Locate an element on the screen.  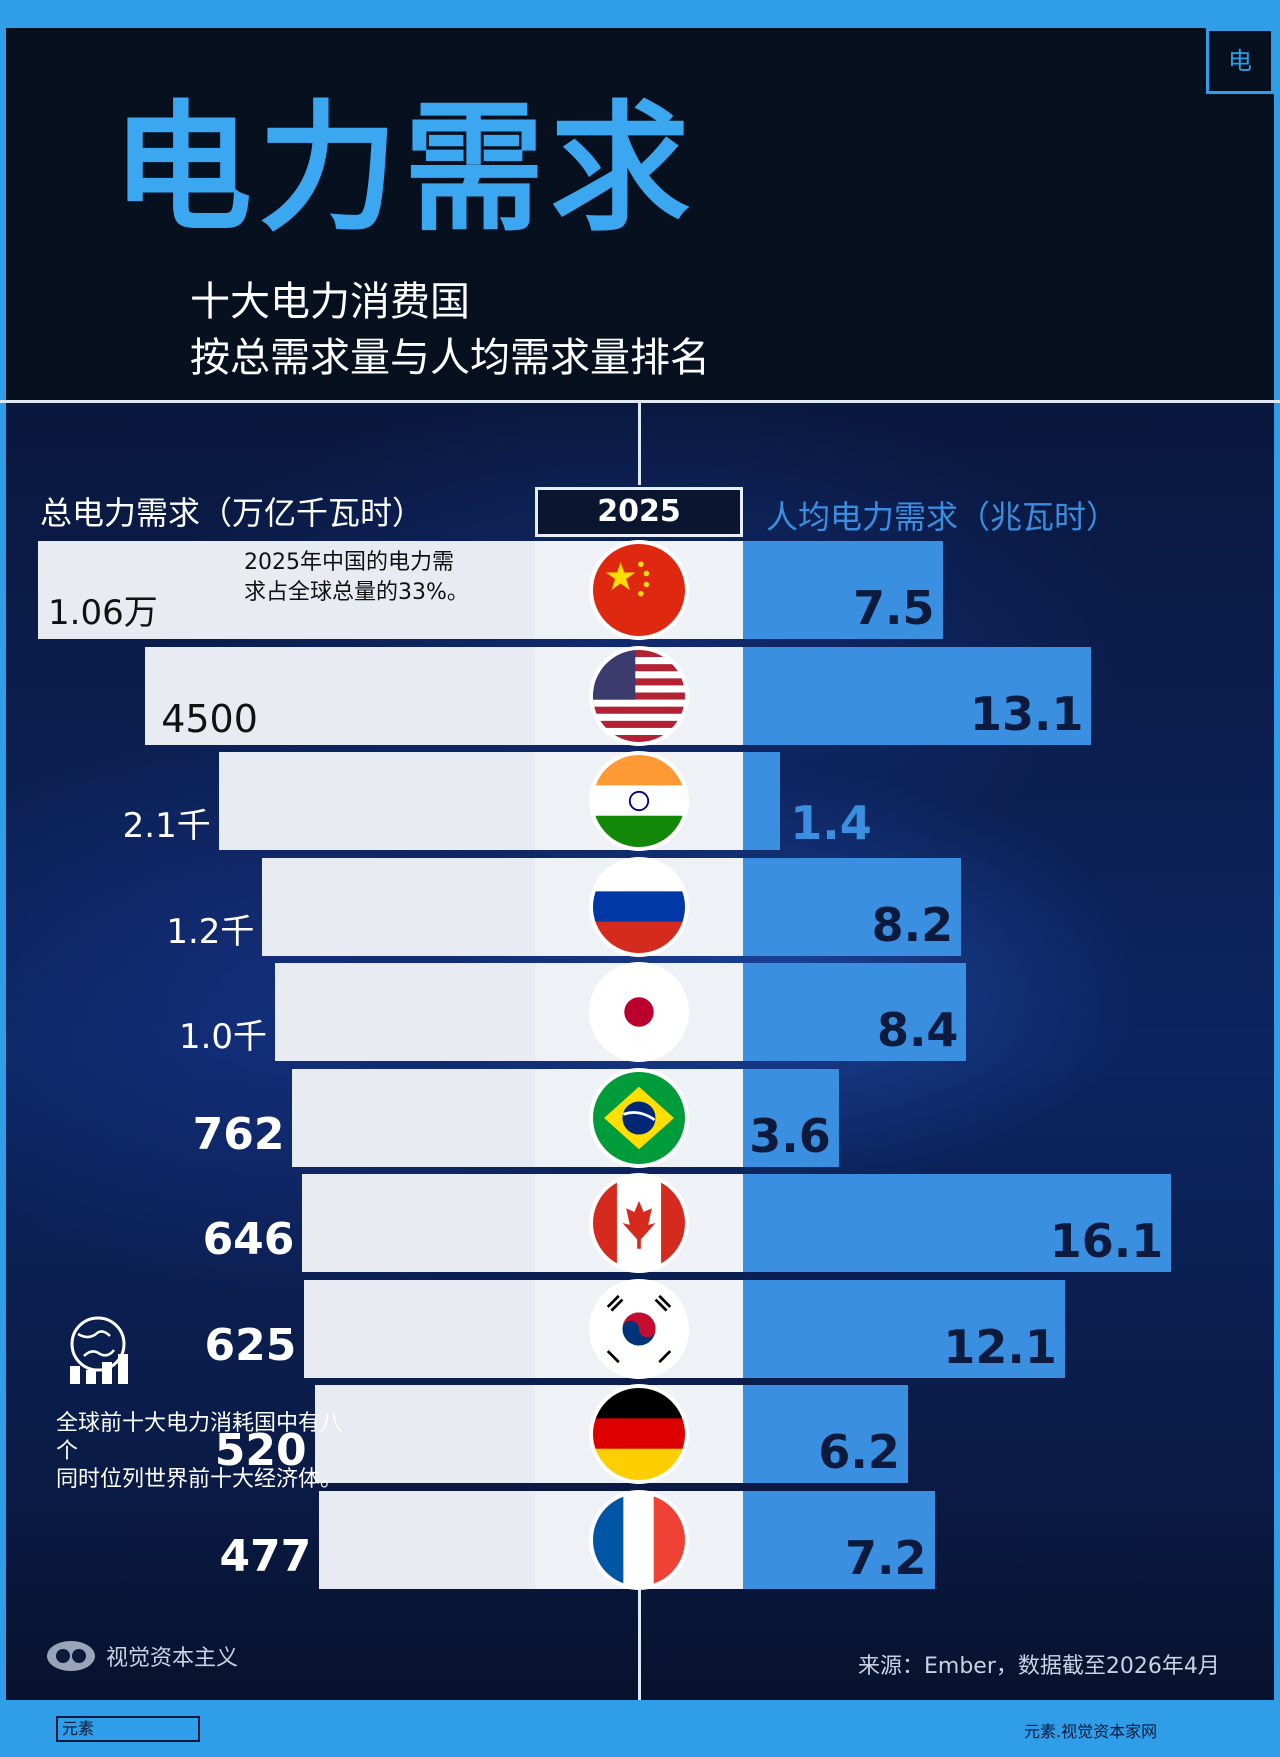
footer-right-label: 元素.视觉资本家网 is located at coordinates (1091, 1731).